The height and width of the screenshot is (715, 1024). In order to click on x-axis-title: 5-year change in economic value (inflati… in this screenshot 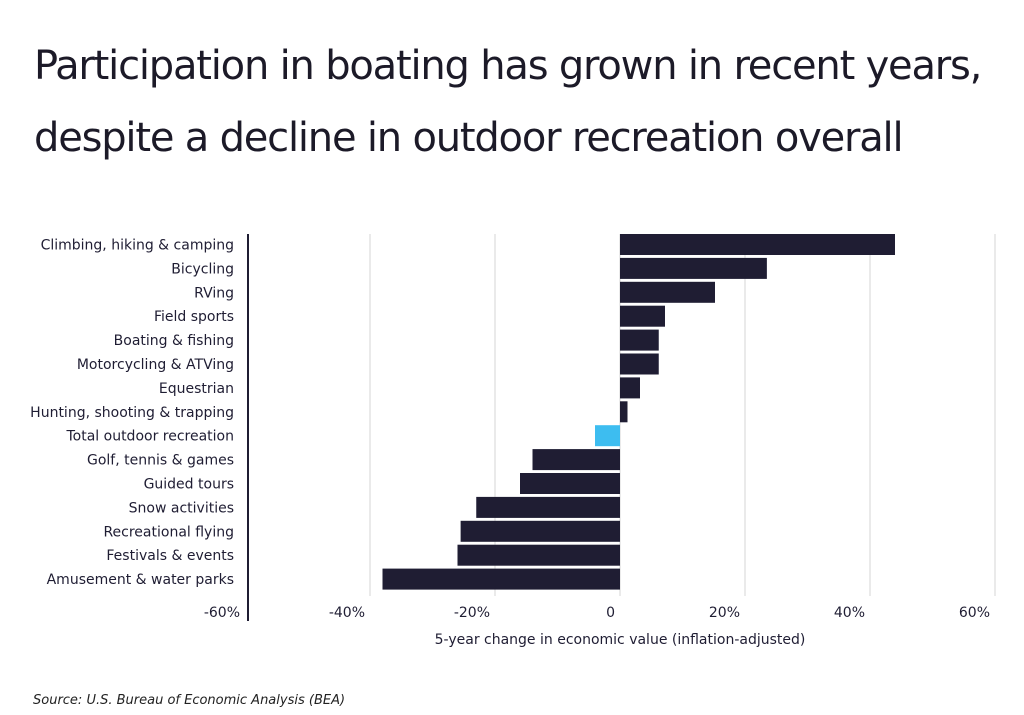, I will do `click(620, 640)`.